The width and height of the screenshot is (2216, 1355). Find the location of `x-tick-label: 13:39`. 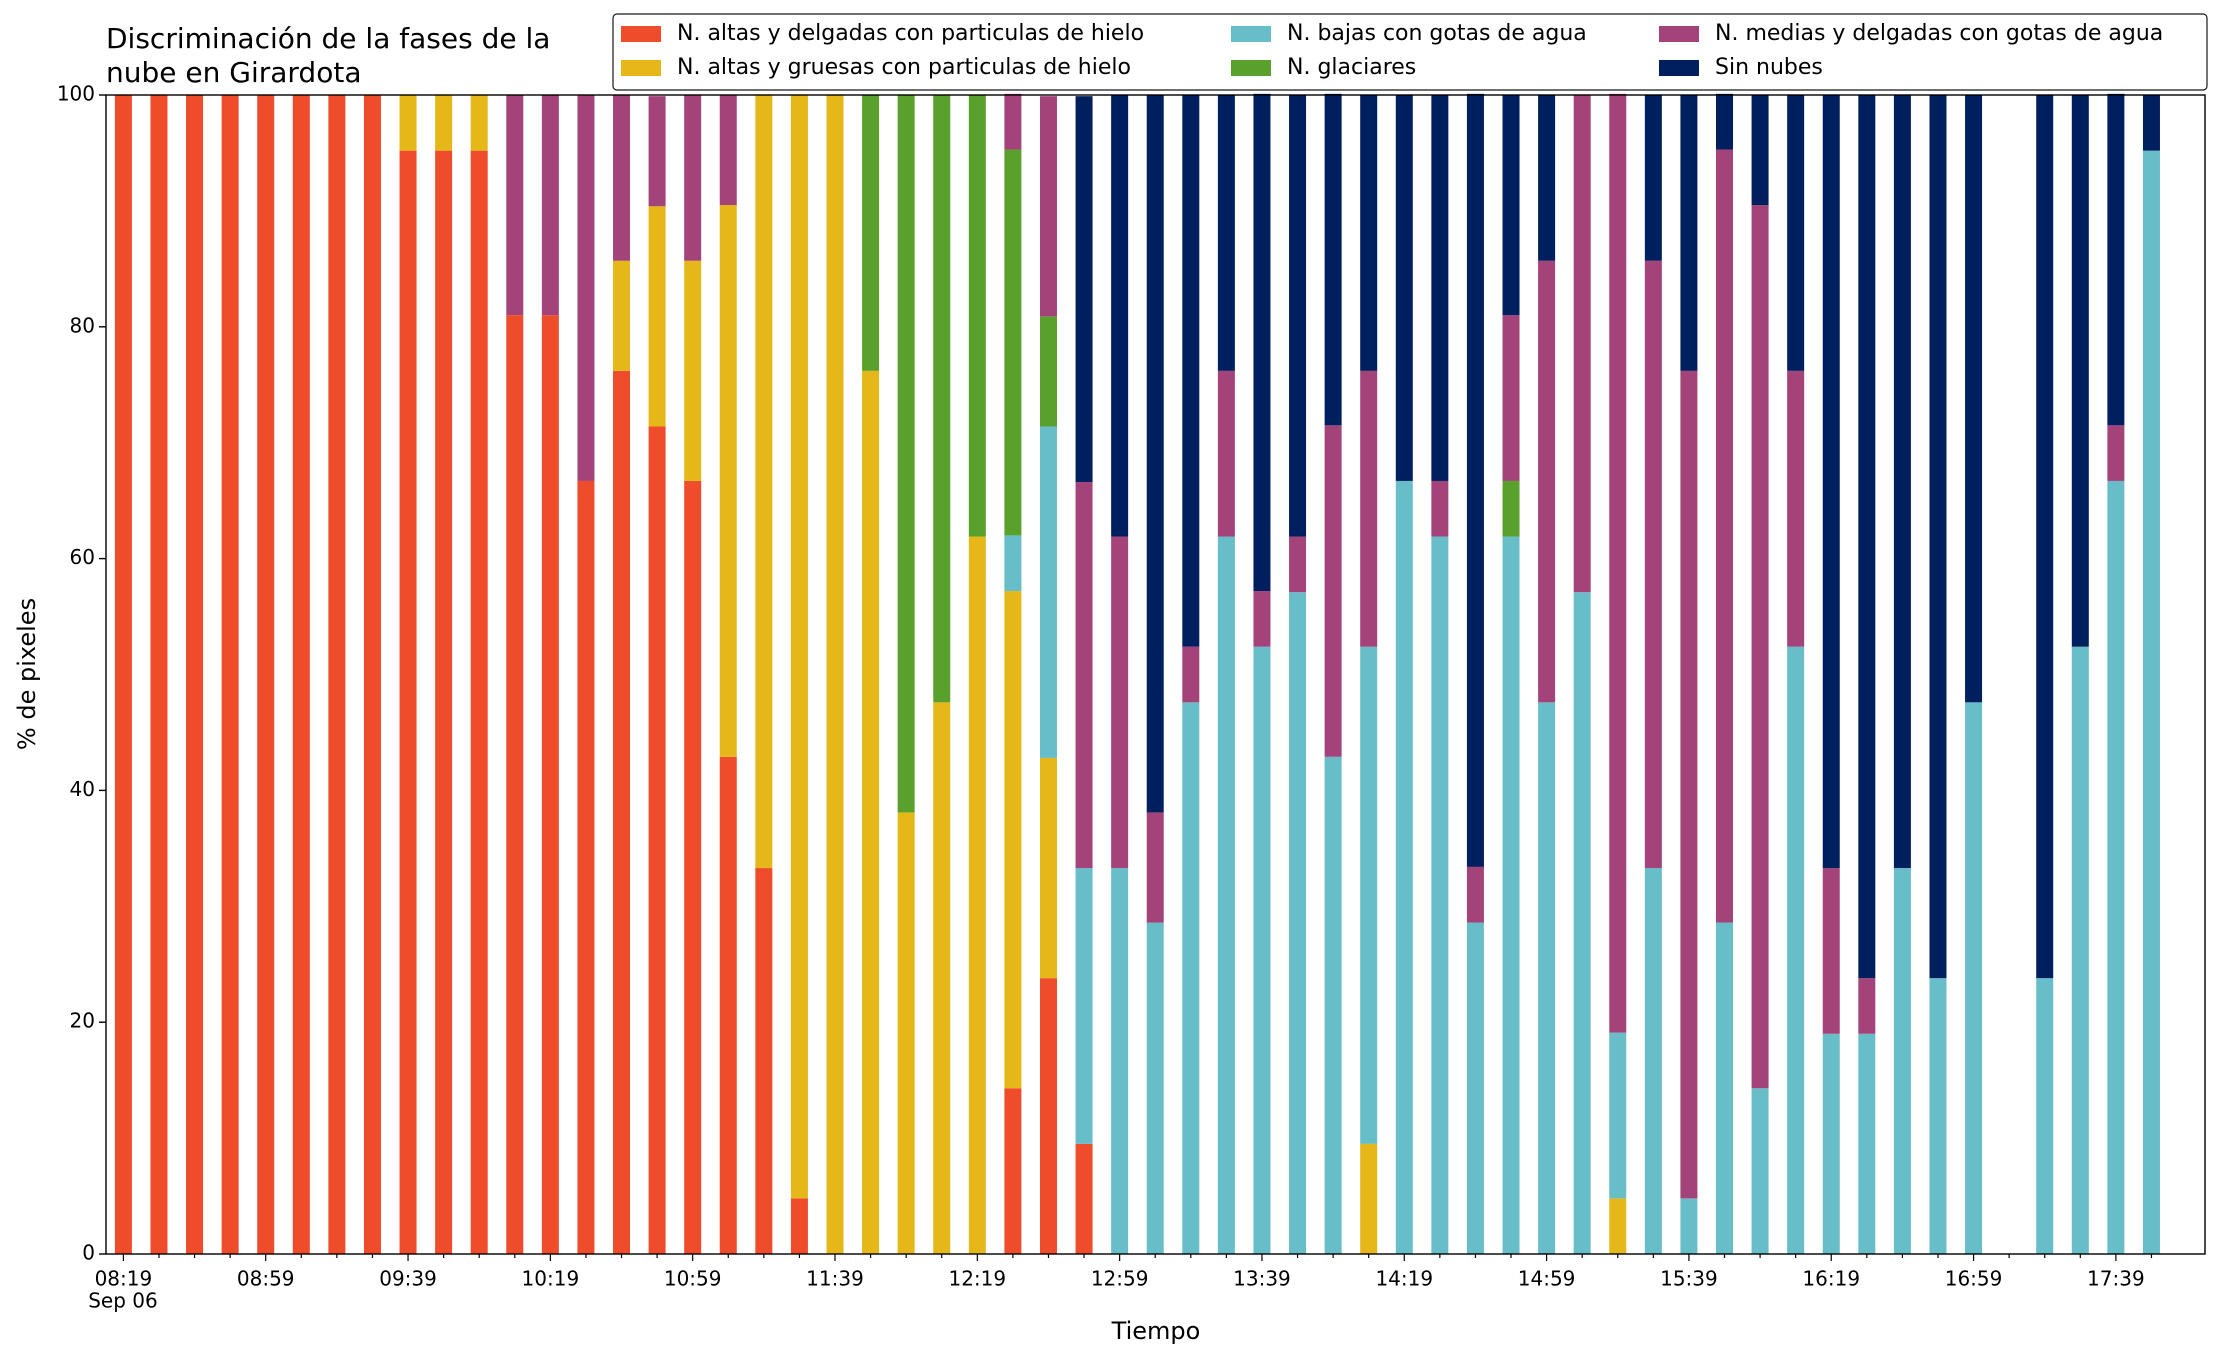

x-tick-label: 13:39 is located at coordinates (1262, 1279).